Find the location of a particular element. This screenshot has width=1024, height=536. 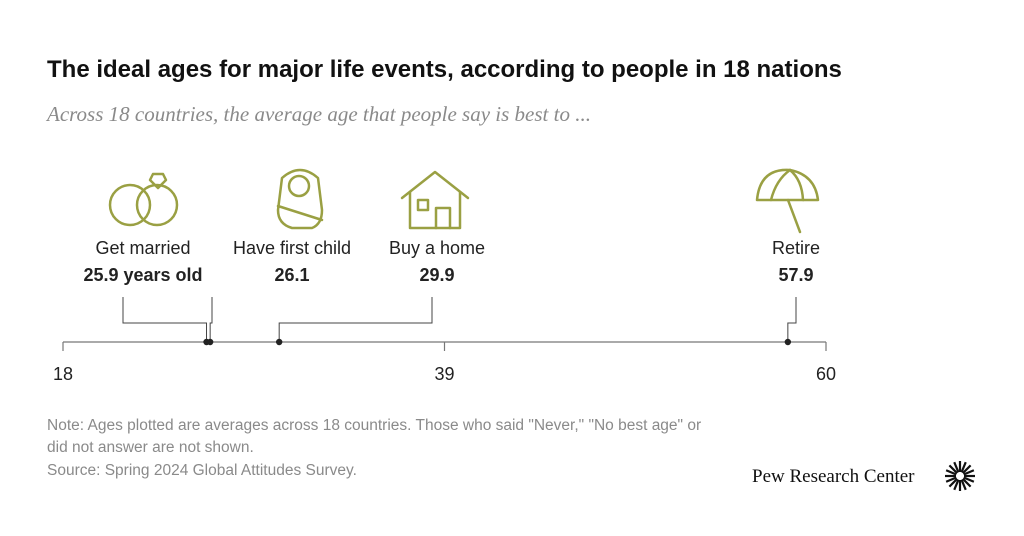

credit: Pew Research Center is located at coordinates (833, 476).